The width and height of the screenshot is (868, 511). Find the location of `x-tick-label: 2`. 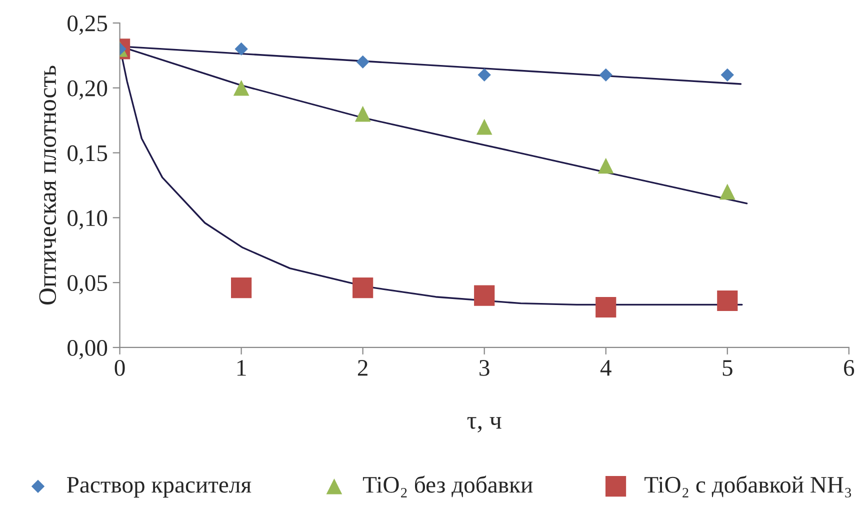

x-tick-label: 2 is located at coordinates (363, 368).